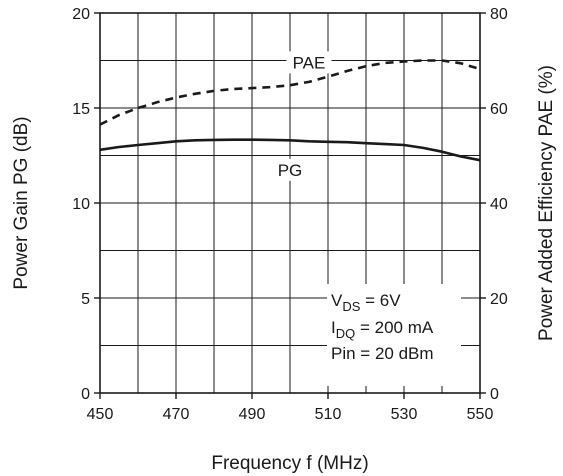 This screenshot has height=476, width=563. Describe the element at coordinates (499, 299) in the screenshot. I see `y-right-tick-label: 20` at that location.